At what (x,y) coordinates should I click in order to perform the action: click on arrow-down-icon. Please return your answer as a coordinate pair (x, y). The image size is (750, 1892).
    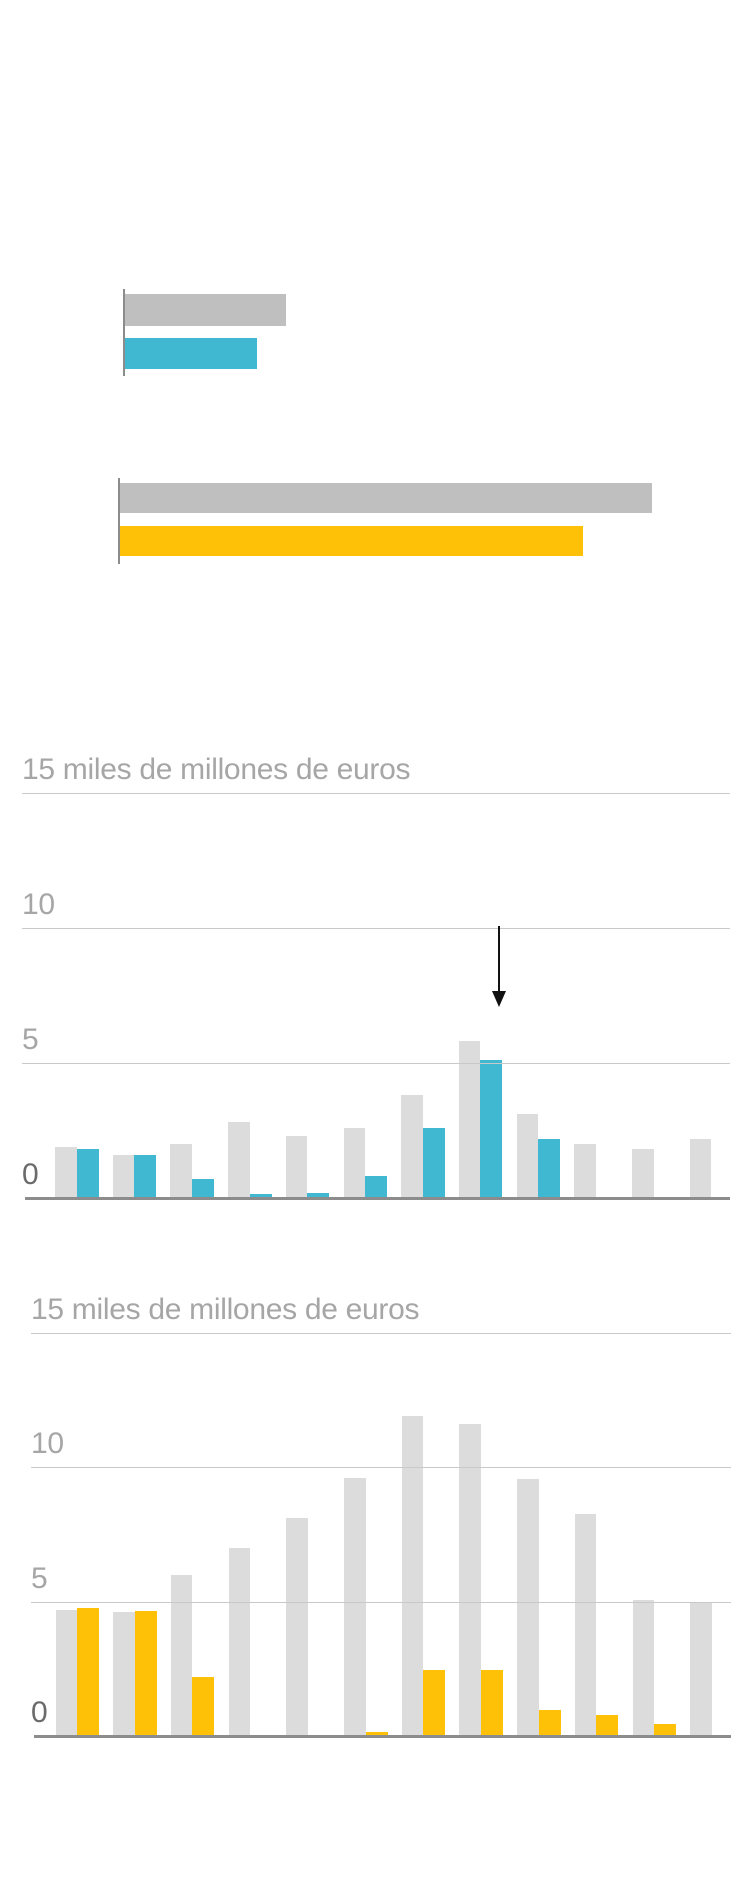
    Looking at the image, I should click on (499, 999).